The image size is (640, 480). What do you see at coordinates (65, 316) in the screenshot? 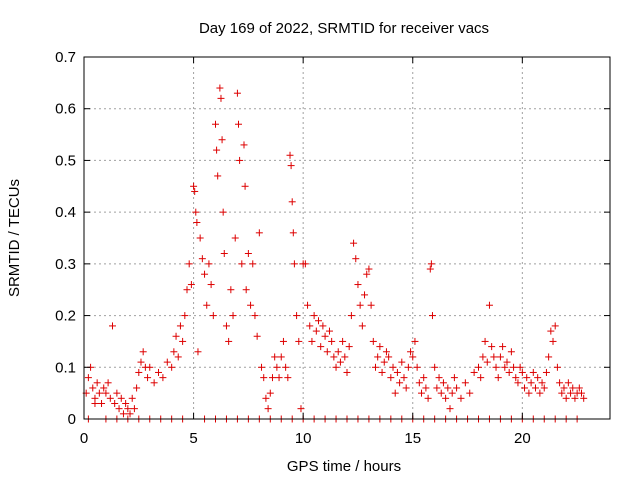
I see `y-tick-label: 0.2` at bounding box center [65, 316].